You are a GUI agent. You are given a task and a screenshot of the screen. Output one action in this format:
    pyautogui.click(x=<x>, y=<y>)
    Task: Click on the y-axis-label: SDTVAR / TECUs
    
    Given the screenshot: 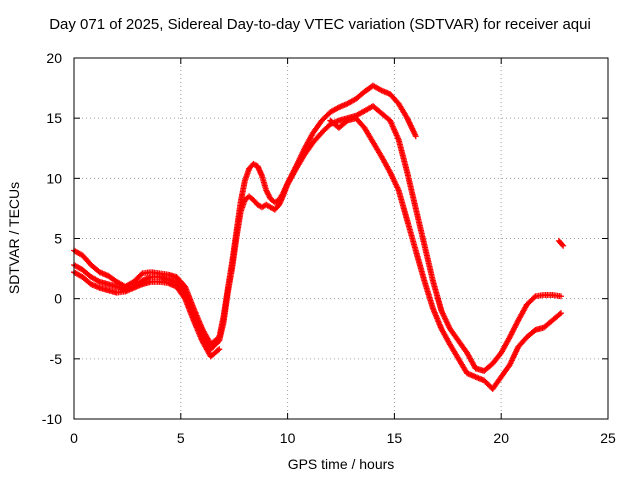 What is the action you would take?
    pyautogui.click(x=14, y=238)
    